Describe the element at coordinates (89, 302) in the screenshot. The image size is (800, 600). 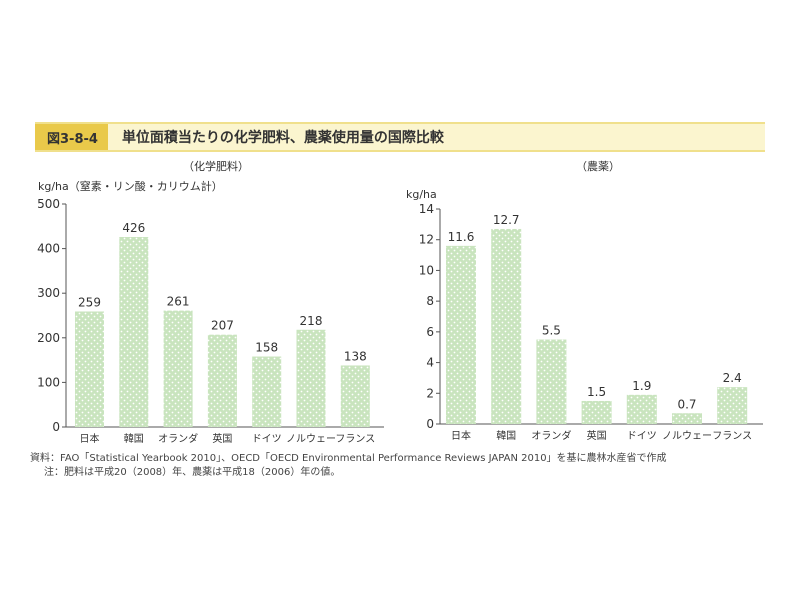
I see `bar-value-label: 259` at that location.